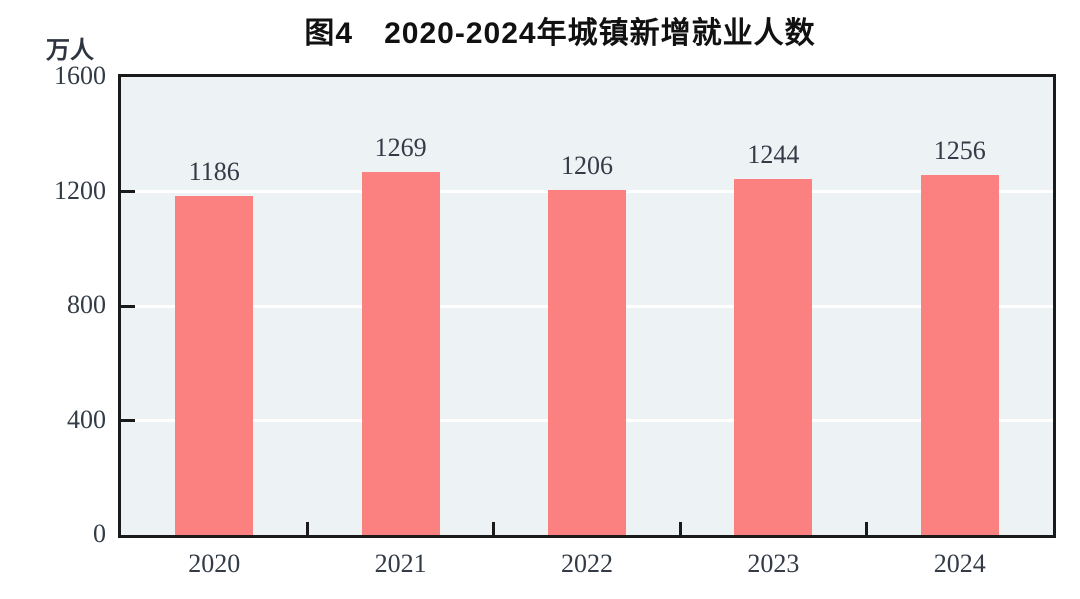  What do you see at coordinates (773, 154) in the screenshot?
I see `bar-value-label: 1244` at bounding box center [773, 154].